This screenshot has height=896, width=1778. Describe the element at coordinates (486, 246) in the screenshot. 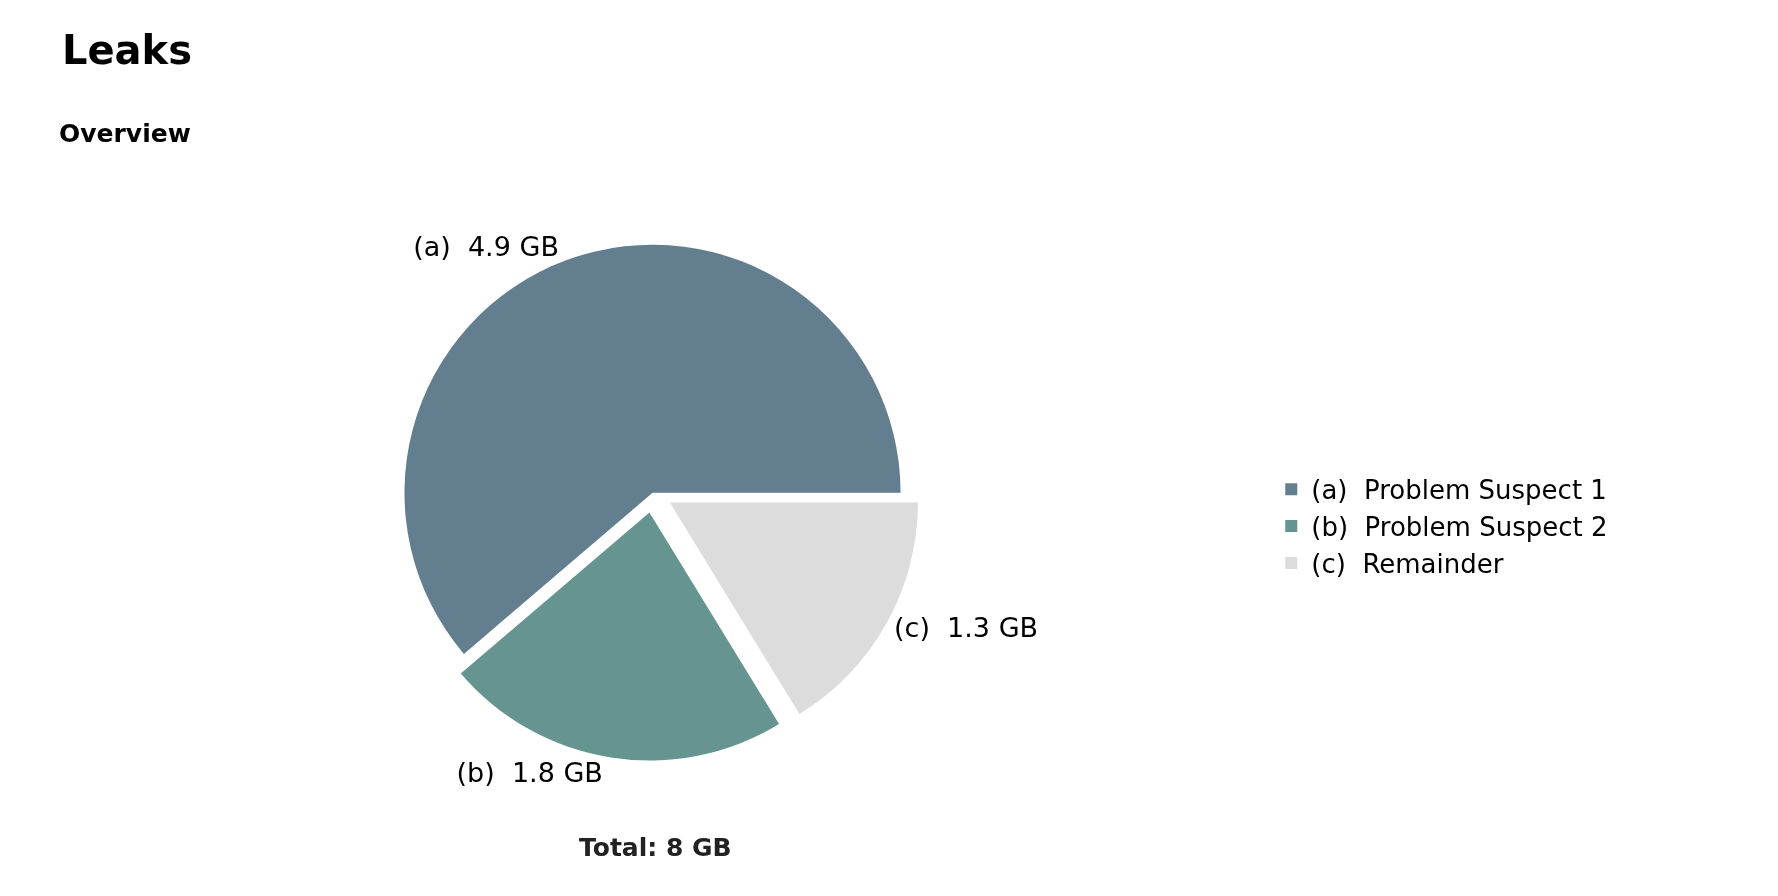

I see `data-label: (a) 4.9 GB` at that location.